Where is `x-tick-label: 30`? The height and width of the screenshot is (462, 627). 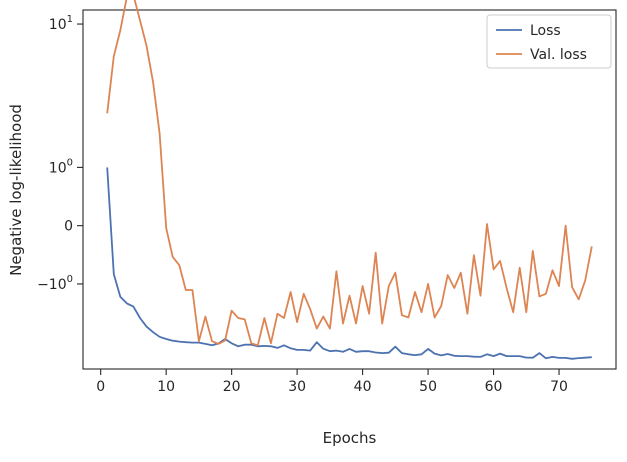 x-tick-label: 30 is located at coordinates (297, 387).